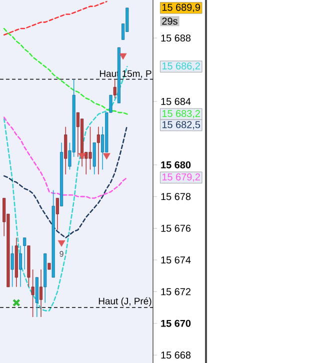  I want to click on y-tick-label: 15 676, so click(176, 228).